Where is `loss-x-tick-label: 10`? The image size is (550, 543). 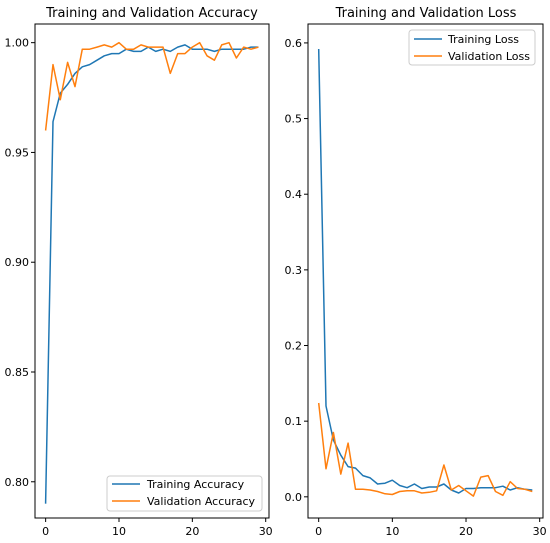 loss-x-tick-label: 10 is located at coordinates (392, 531).